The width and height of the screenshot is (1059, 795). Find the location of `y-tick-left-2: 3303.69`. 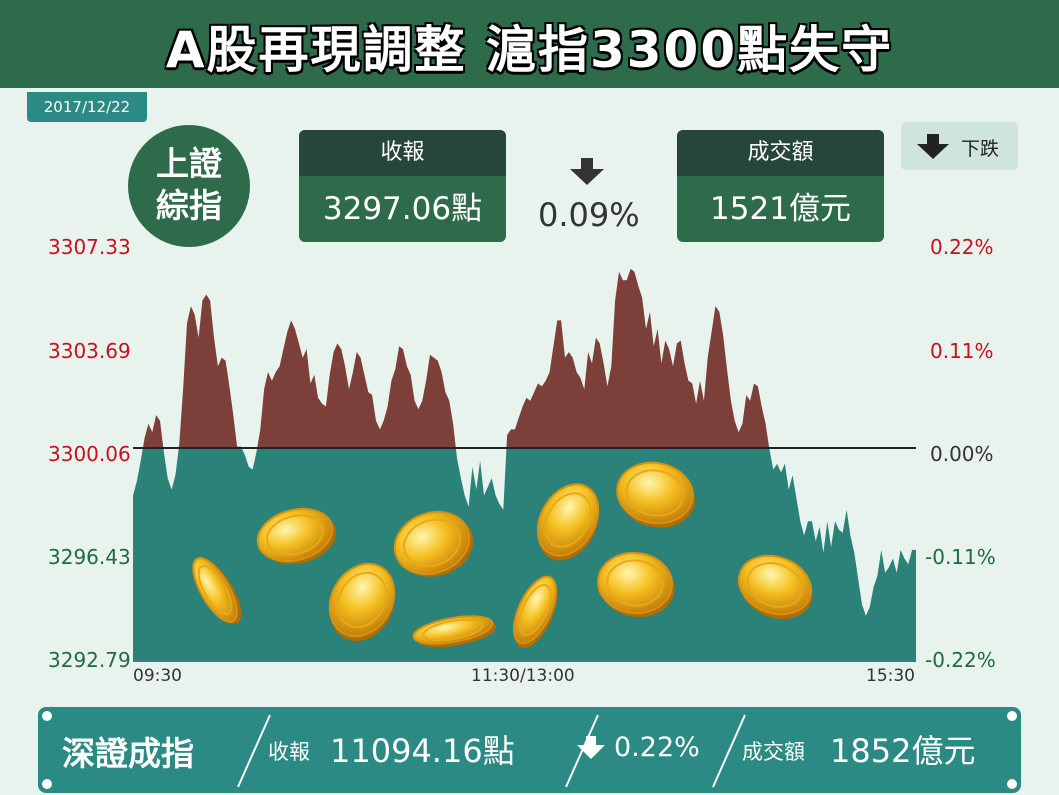

y-tick-left-2: 3303.69 is located at coordinates (89, 351).